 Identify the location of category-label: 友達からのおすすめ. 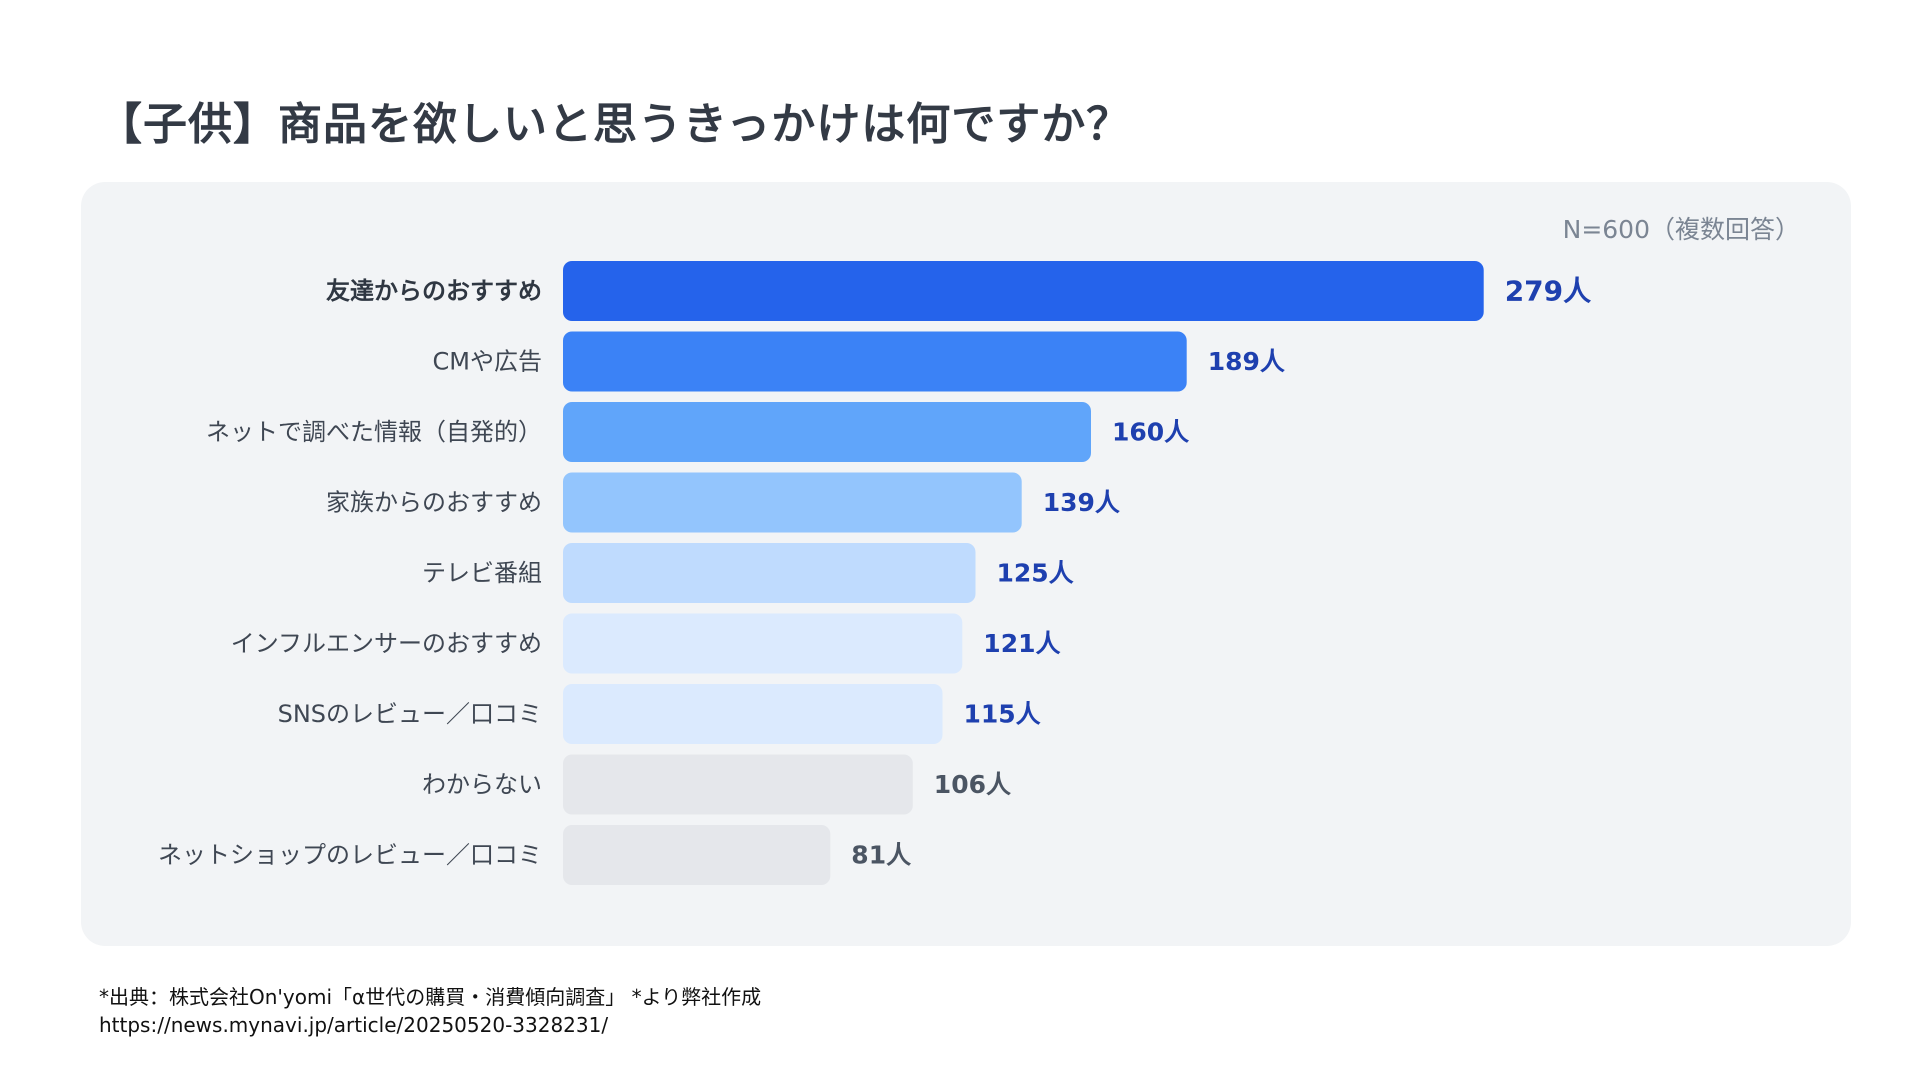
(434, 291).